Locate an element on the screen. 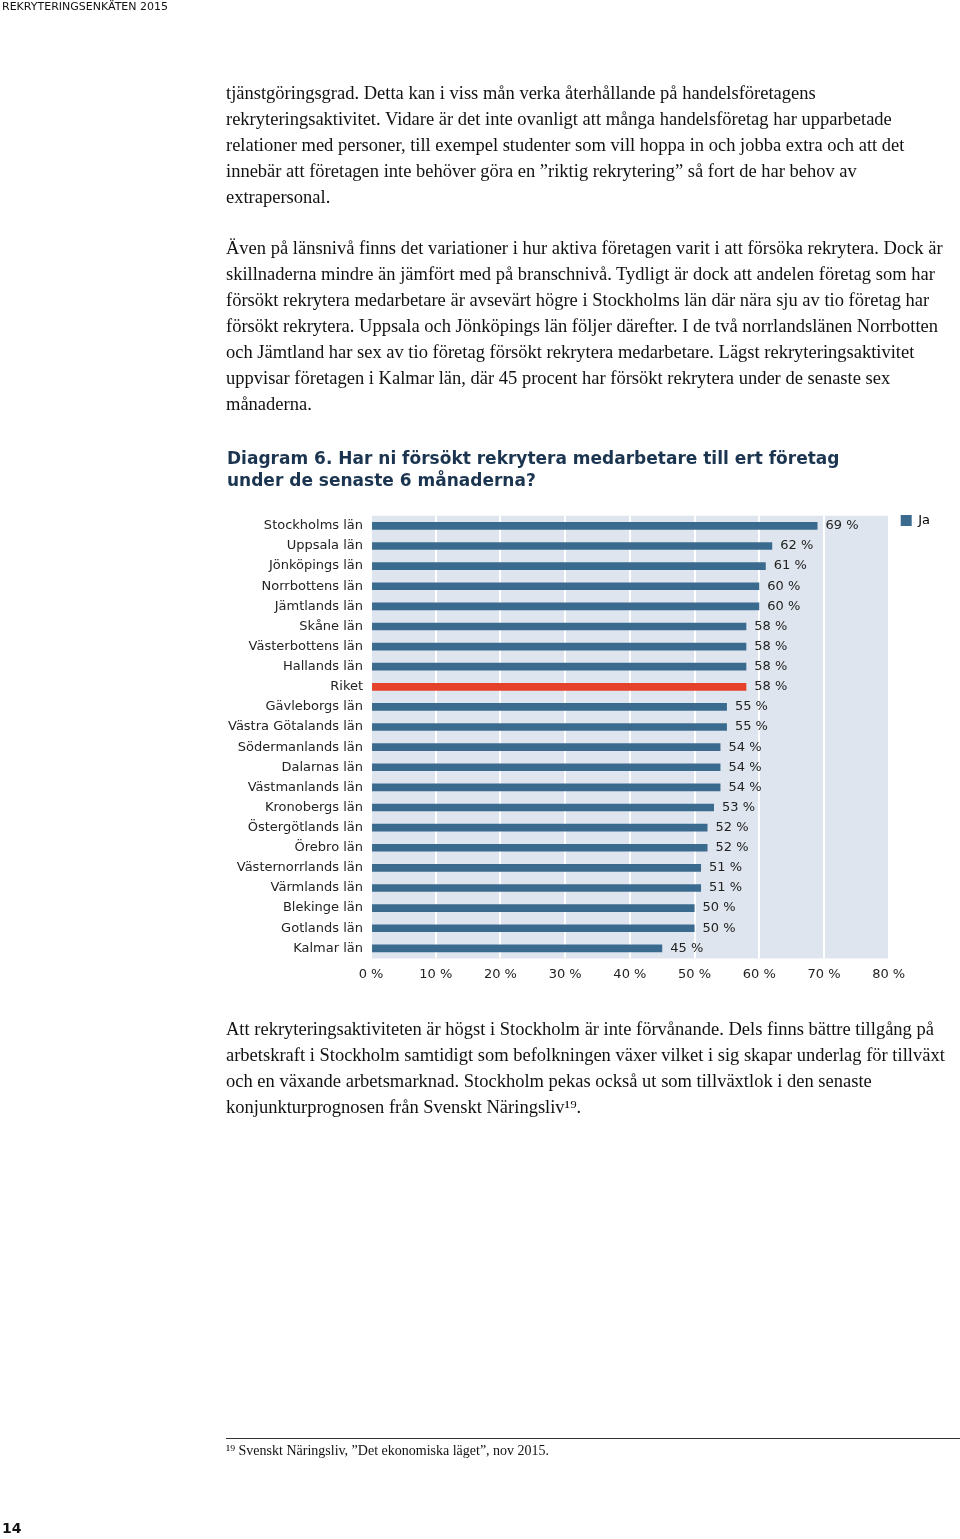 This screenshot has height=1539, width=960. x-tick-label: 50 % is located at coordinates (695, 973).